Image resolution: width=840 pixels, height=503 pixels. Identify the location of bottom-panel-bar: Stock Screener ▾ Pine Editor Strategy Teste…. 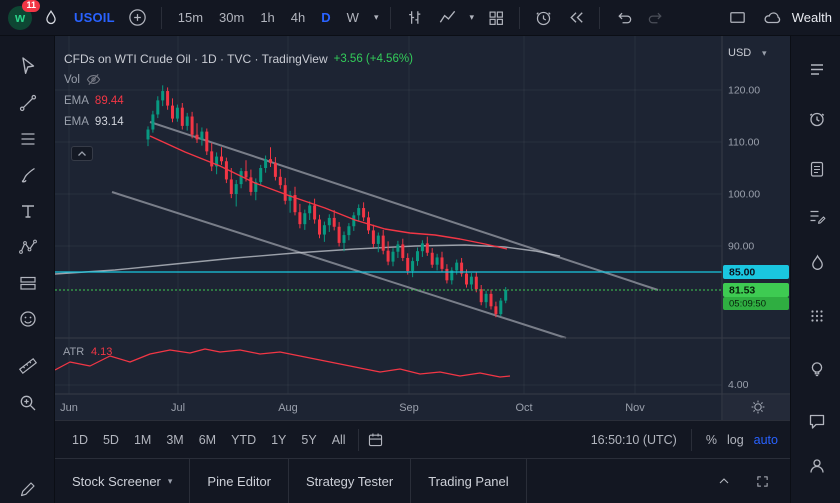
(422, 480).